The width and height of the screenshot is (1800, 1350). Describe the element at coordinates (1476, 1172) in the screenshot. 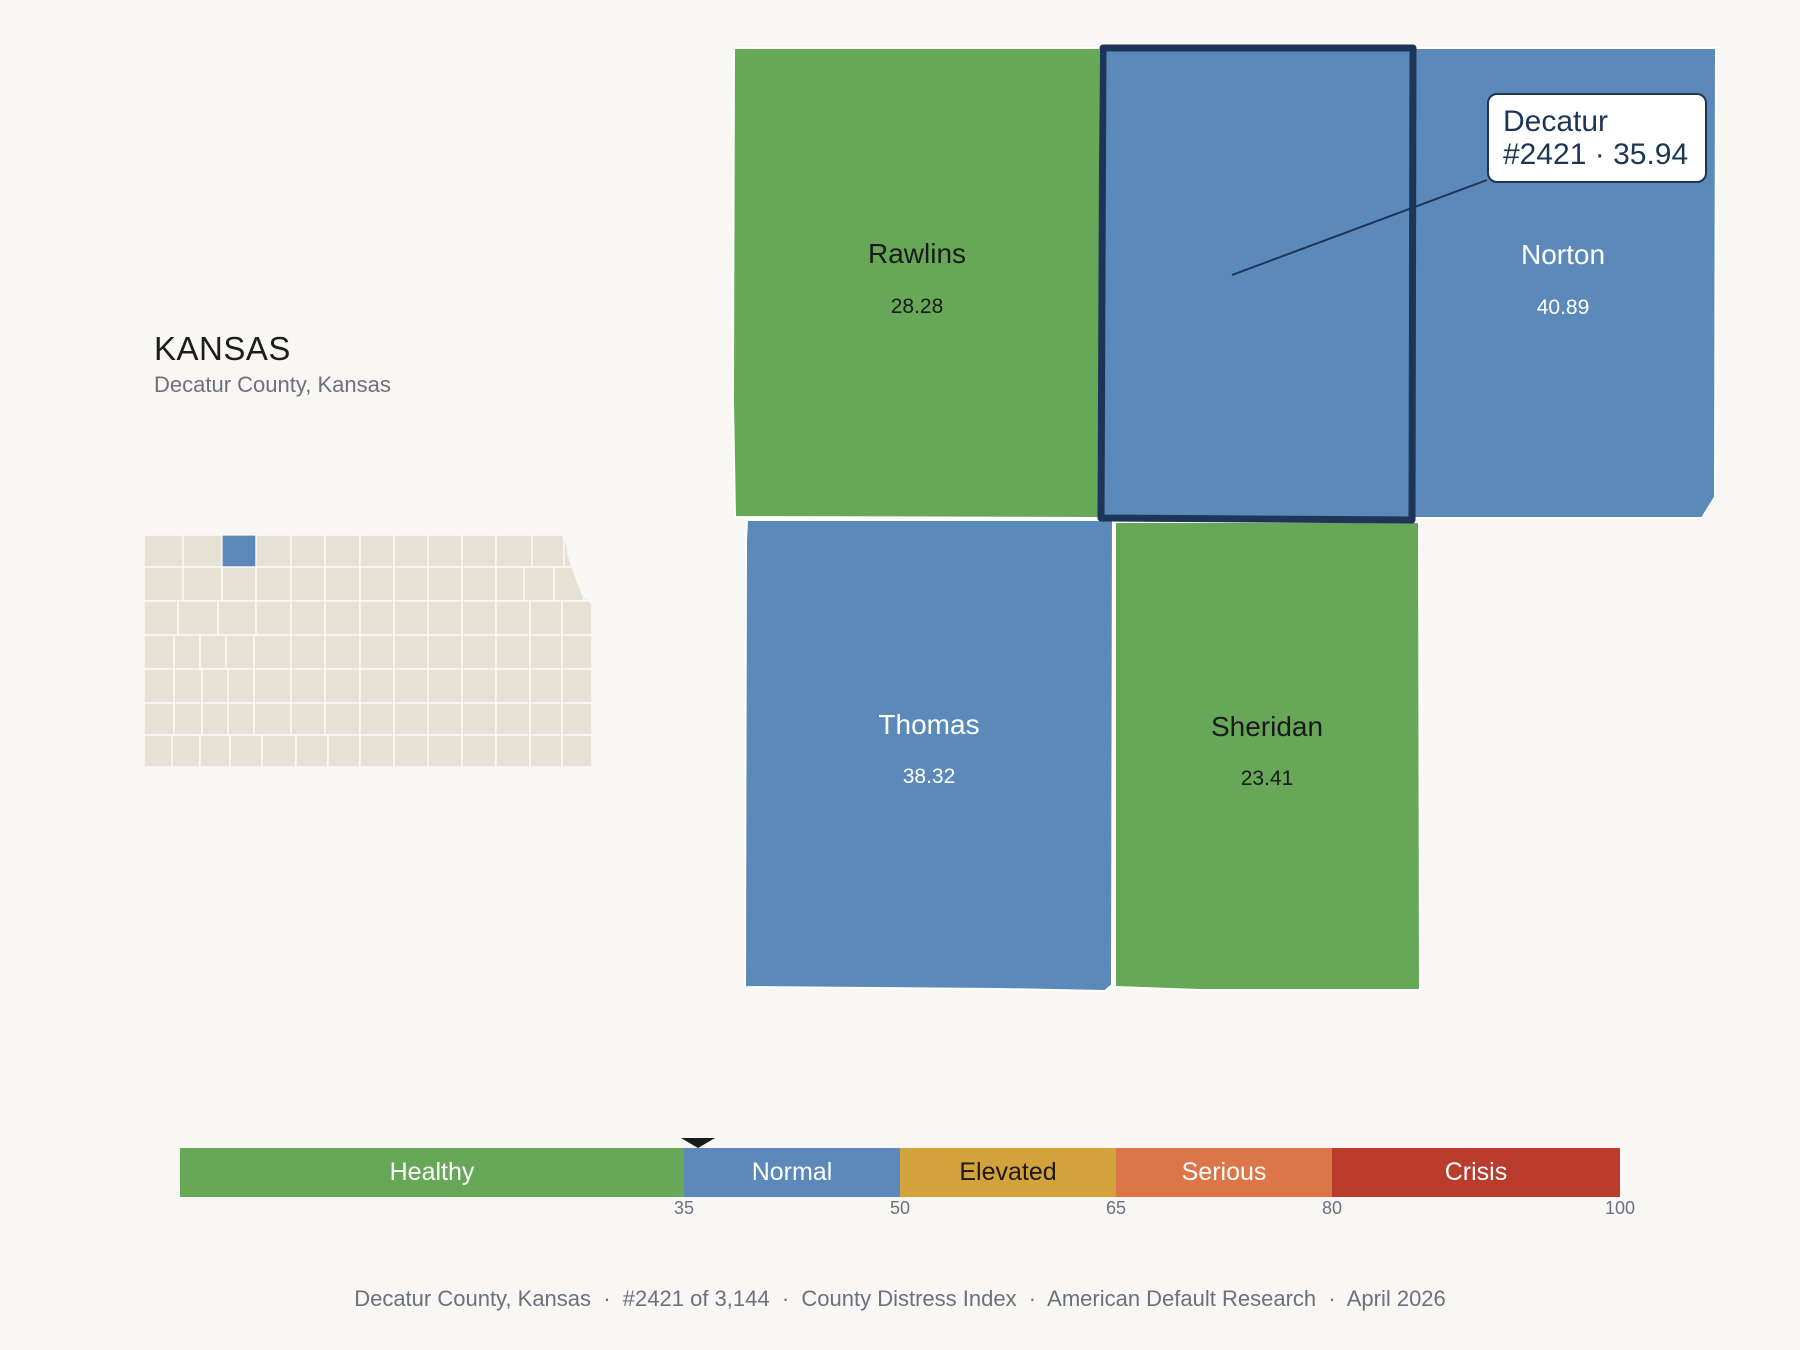

I see `legend-band-crisis: Crisis` at that location.